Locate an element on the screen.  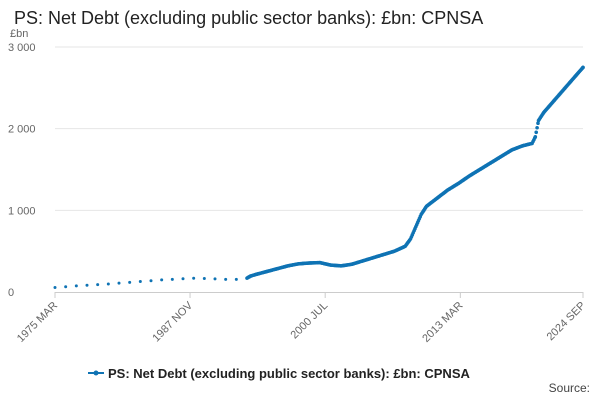
x-axis-ticks: 1975 MAR 1987 NOV 2000 JUL 2013 MAR 2024 SEP is located at coordinates (301, 318).